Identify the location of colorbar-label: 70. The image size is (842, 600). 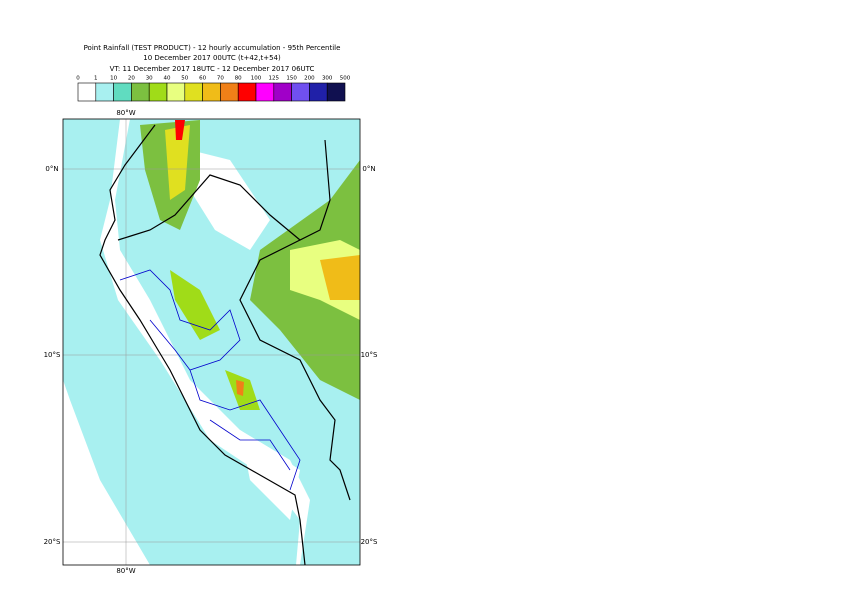
(220, 79).